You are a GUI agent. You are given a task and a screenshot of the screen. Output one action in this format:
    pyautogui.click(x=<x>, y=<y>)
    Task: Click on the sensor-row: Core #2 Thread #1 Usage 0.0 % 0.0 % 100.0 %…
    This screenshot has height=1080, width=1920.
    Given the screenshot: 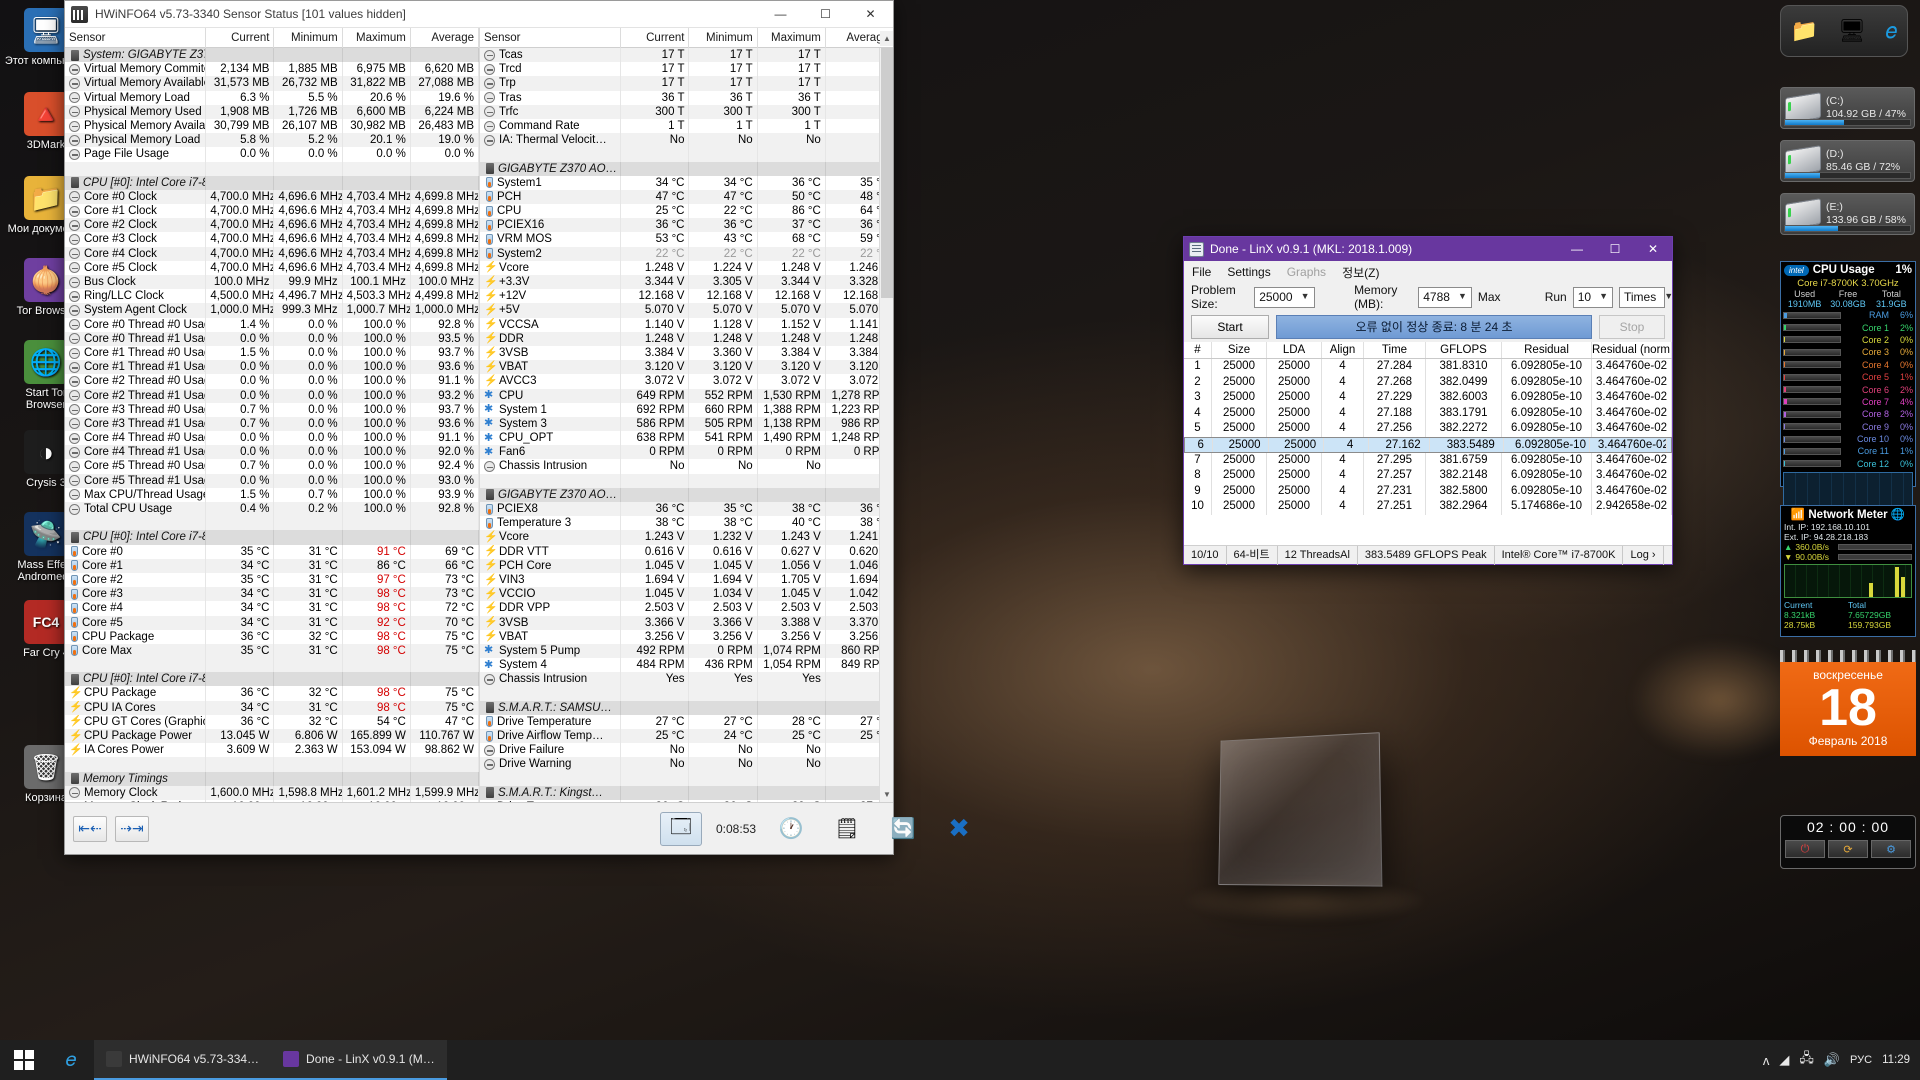 What is the action you would take?
    pyautogui.click(x=272, y=395)
    